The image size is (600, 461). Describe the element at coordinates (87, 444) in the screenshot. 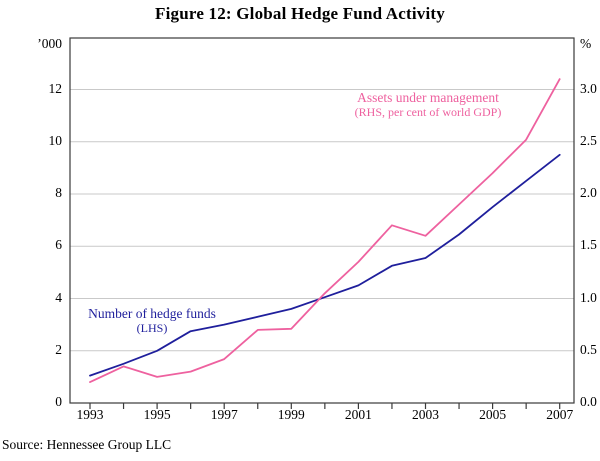

I see `source-note: Source: Hennessee Group LLC` at that location.